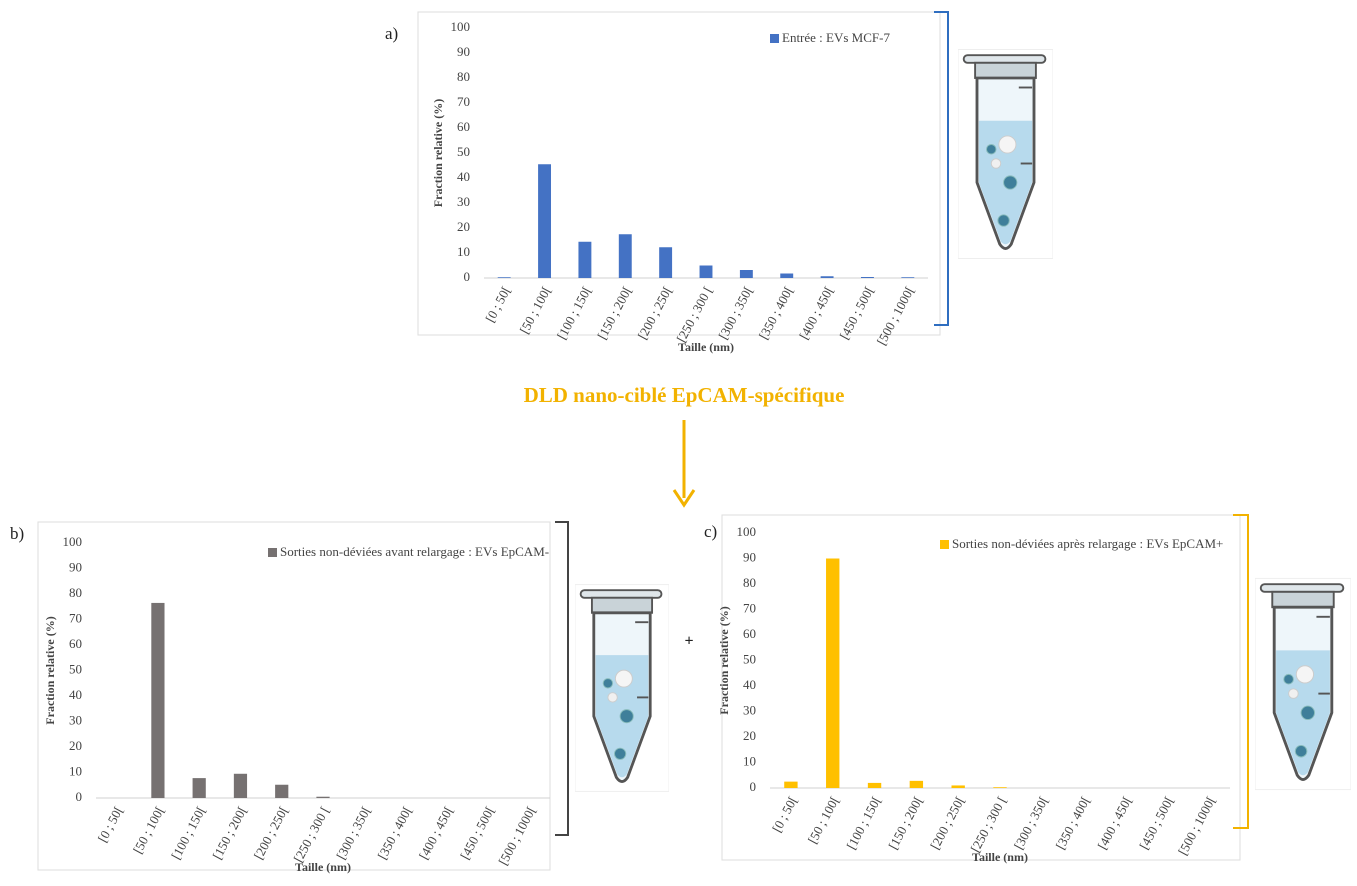 The image size is (1357, 886). I want to click on panel-label: b), so click(17, 533).